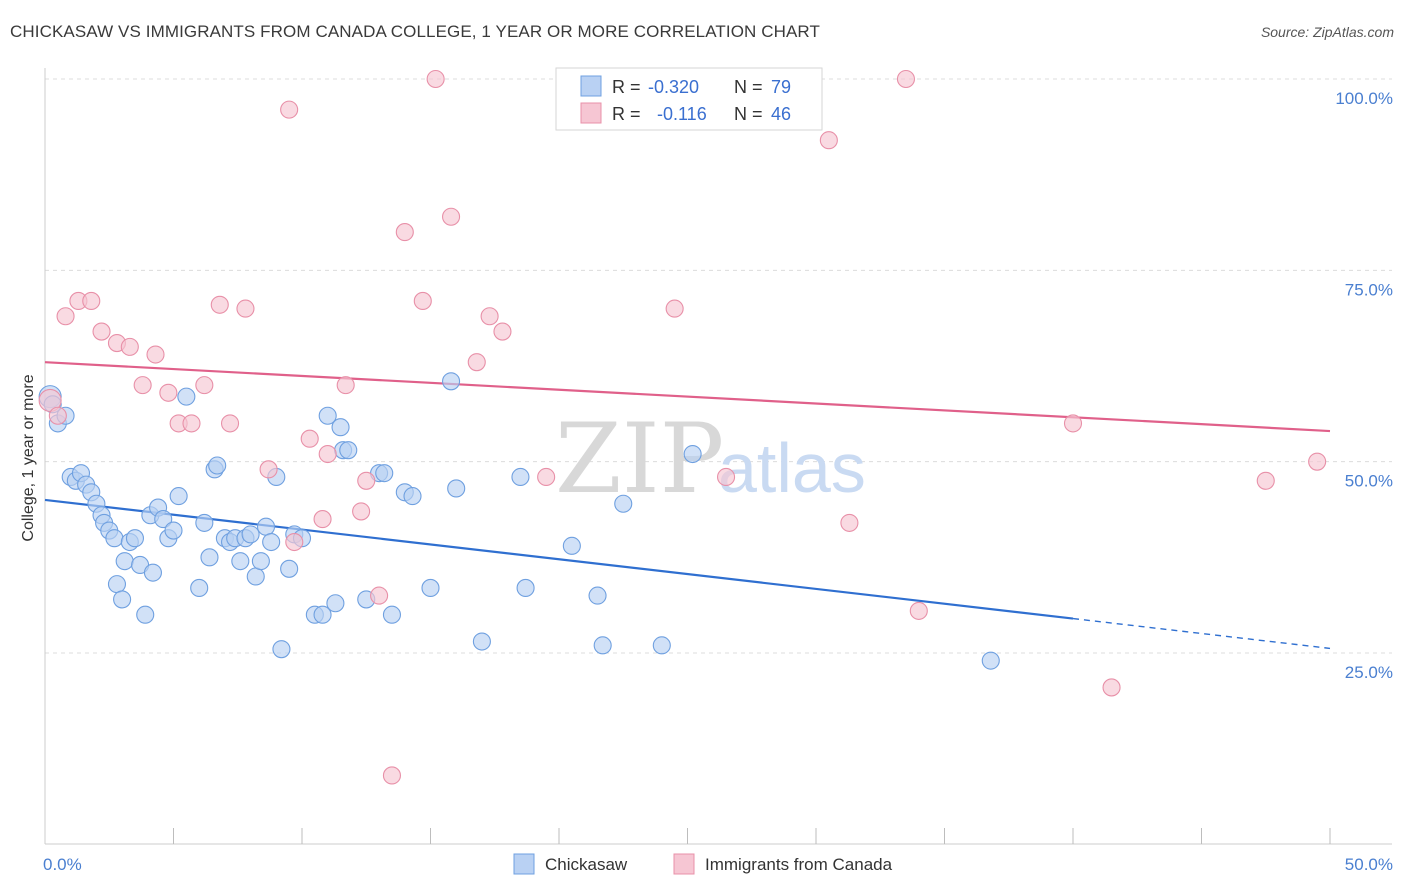 The width and height of the screenshot is (1406, 892). Describe the element at coordinates (748, 87) in the screenshot. I see `stats-n-label-1: N =` at that location.